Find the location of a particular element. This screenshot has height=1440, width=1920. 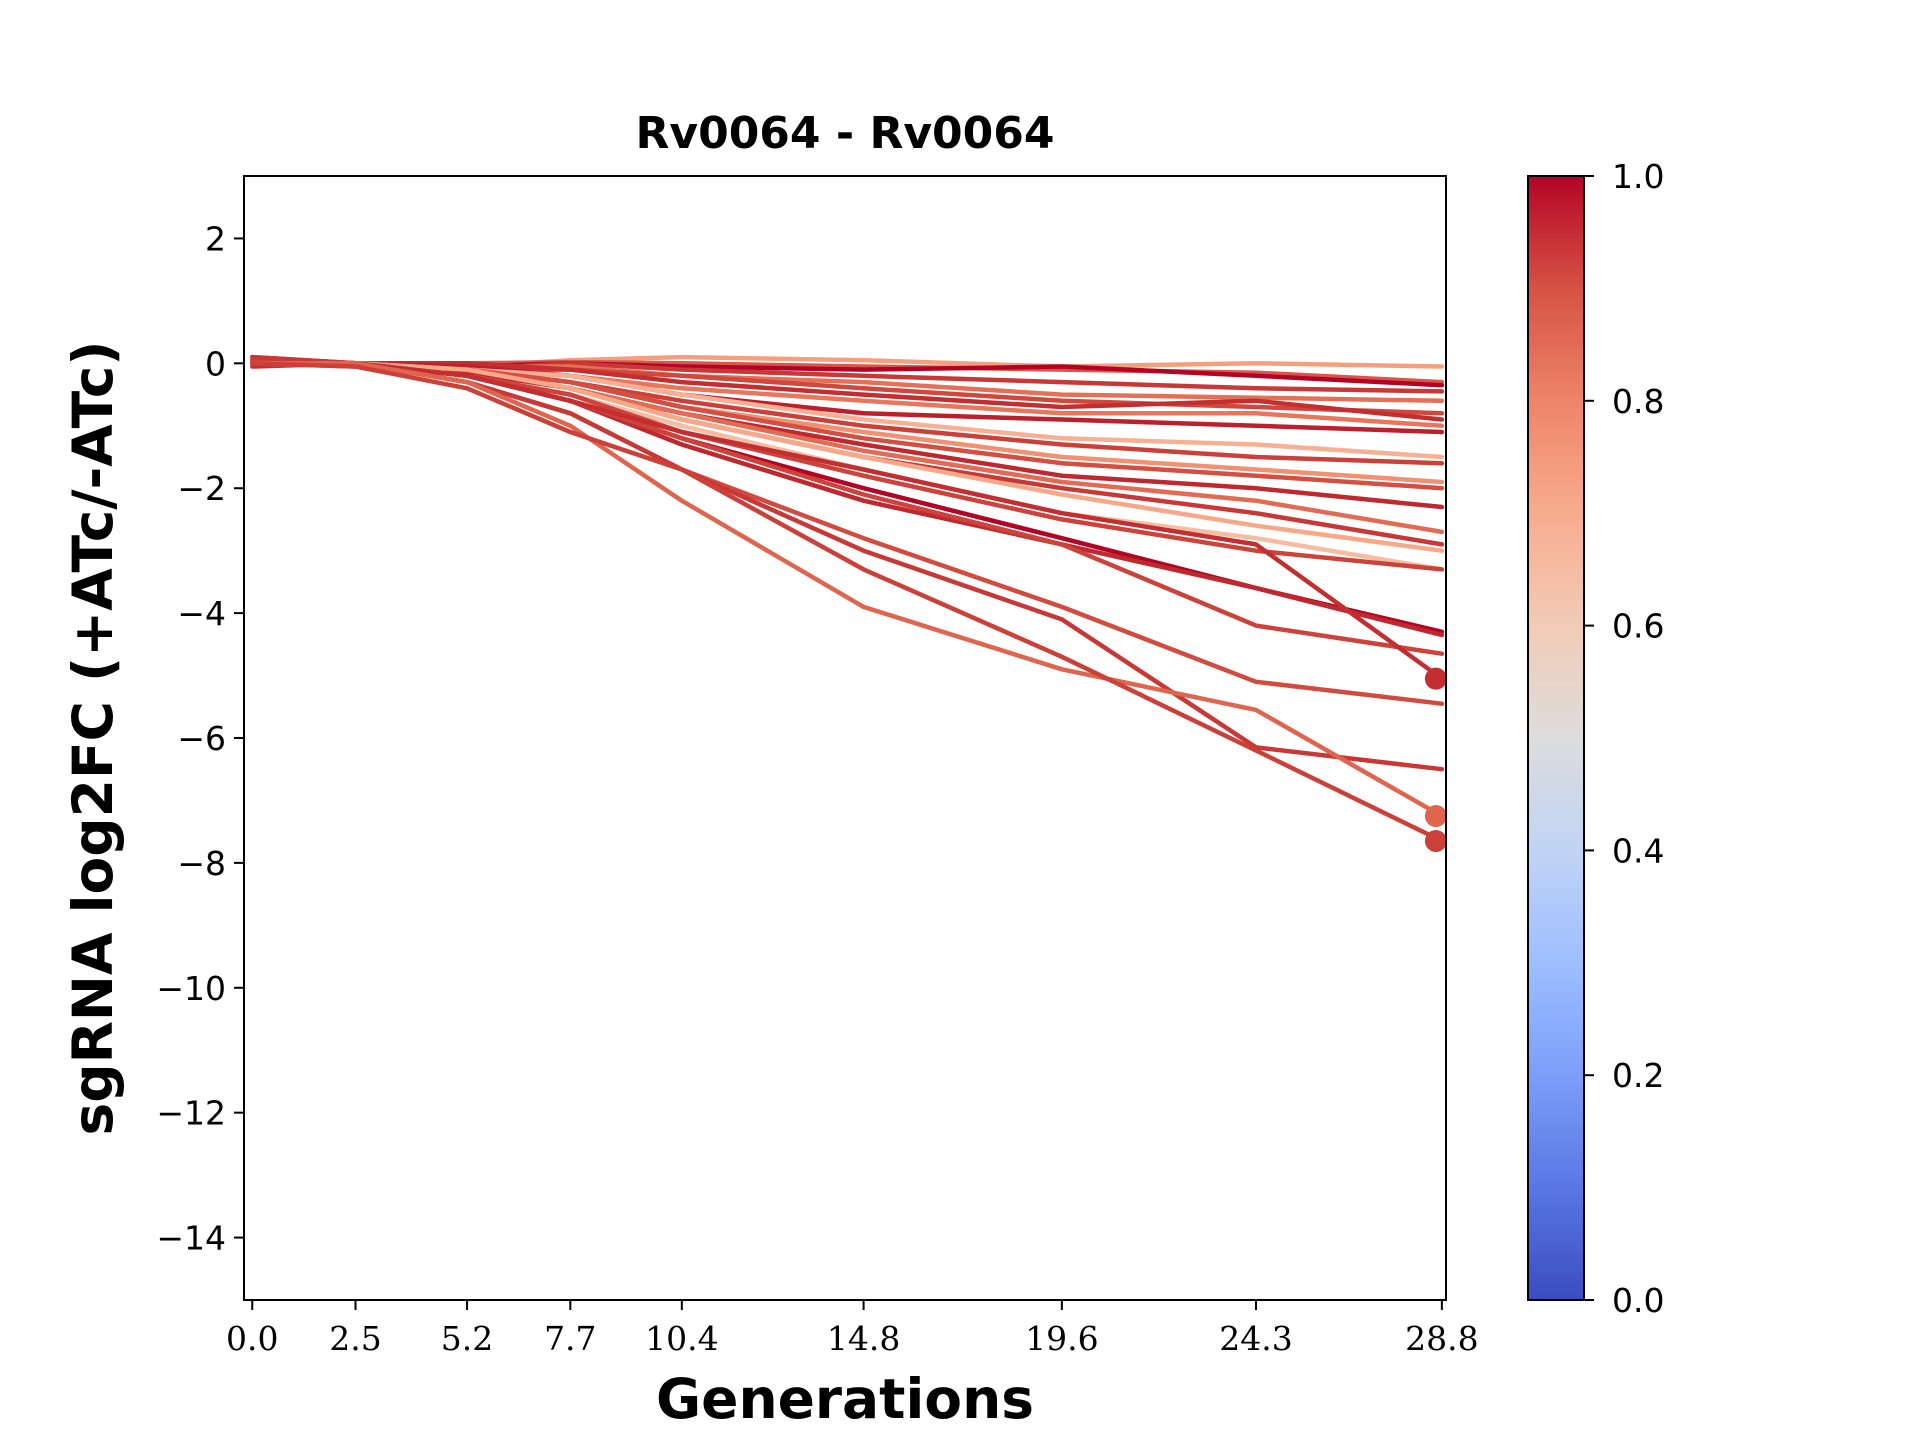

chart-title: Rv0064 - Rv0064 is located at coordinates (845, 133).